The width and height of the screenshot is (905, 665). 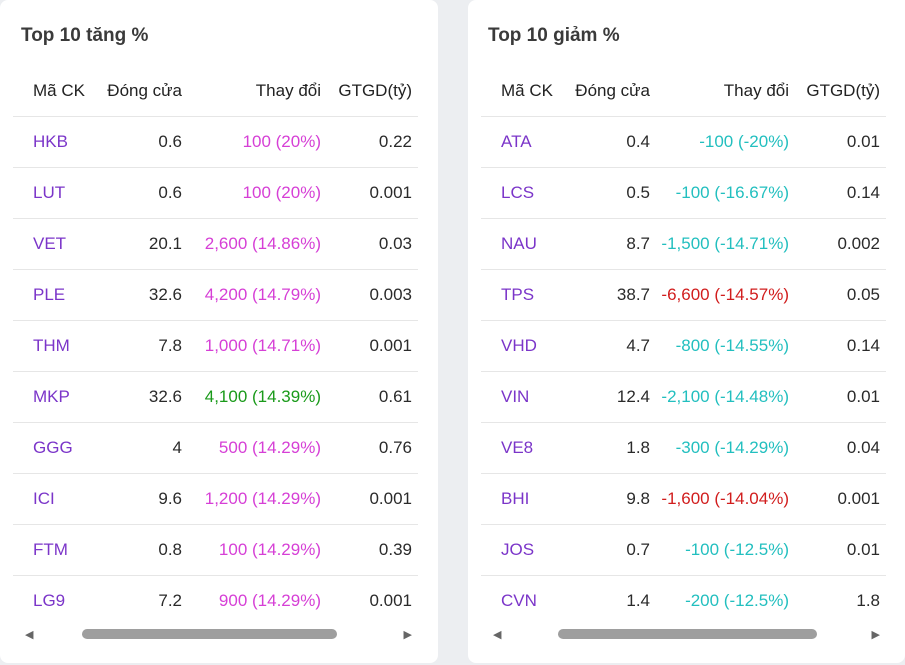 I want to click on stock-symbol: PLE, so click(x=49, y=294).